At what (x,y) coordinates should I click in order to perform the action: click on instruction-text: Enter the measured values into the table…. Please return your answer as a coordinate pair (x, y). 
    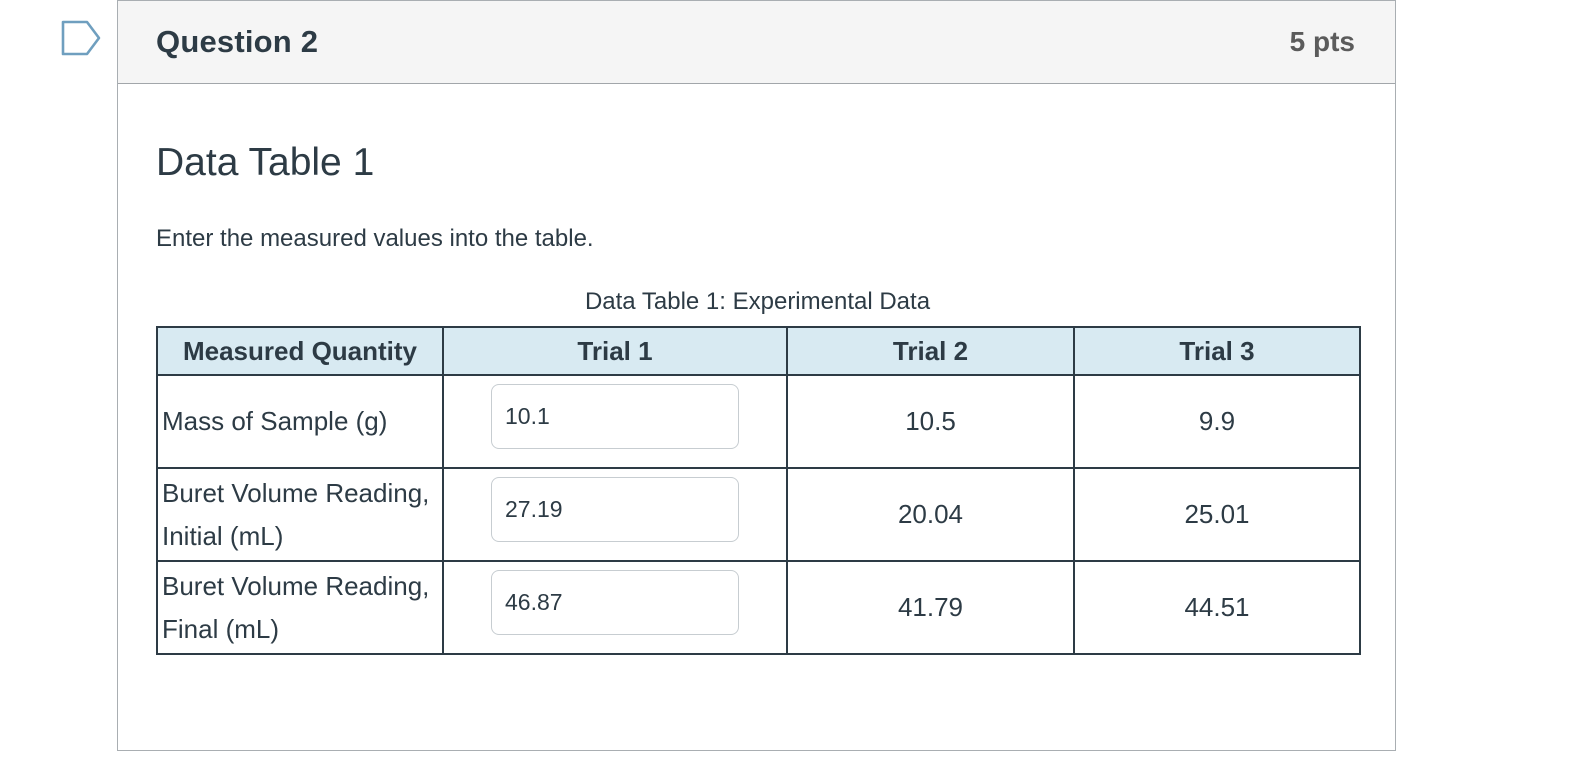
    Looking at the image, I should click on (375, 238).